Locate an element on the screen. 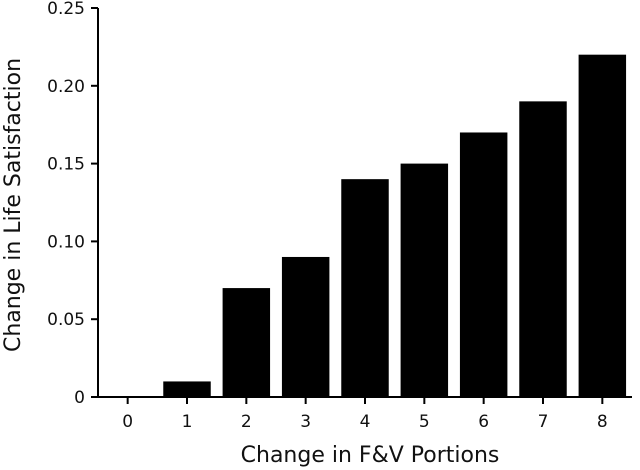 Image resolution: width=640 pixels, height=470 pixels. x-tick-label: 4 is located at coordinates (365, 422).